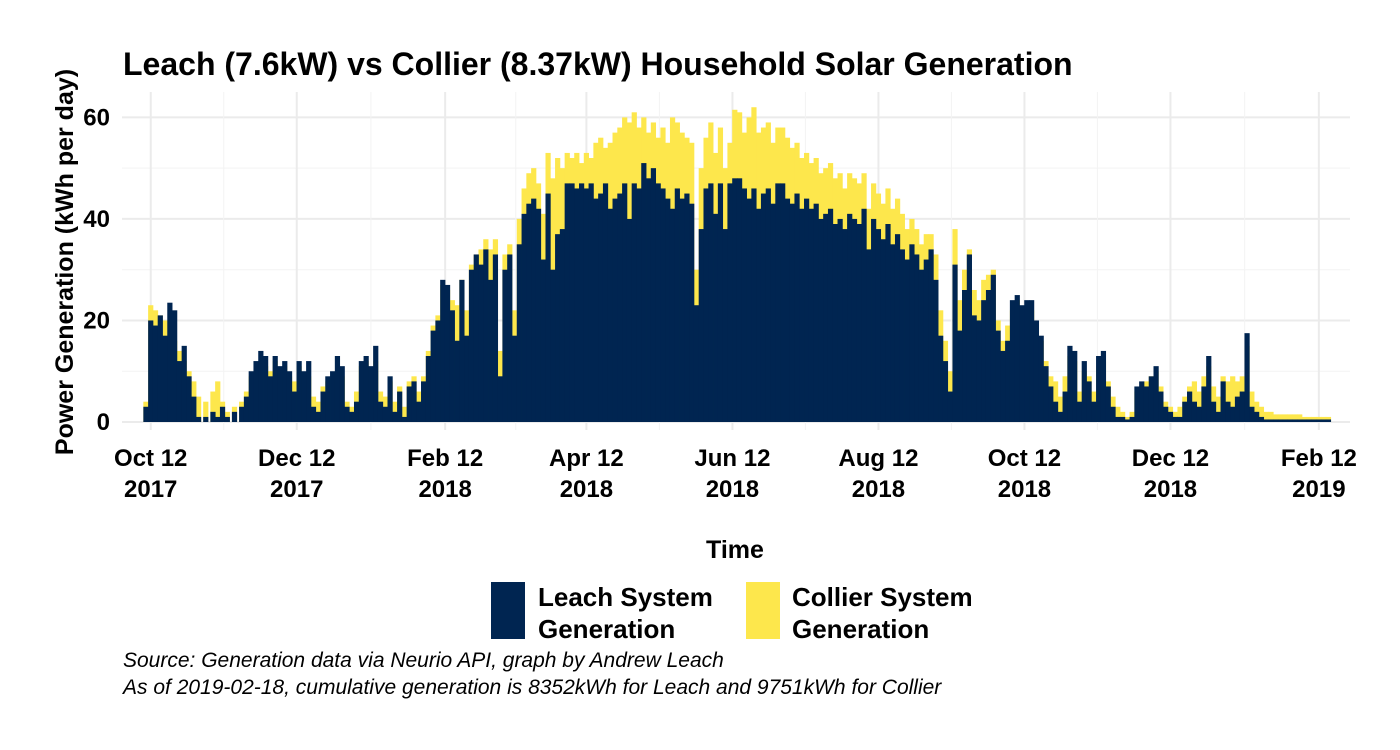 The width and height of the screenshot is (1400, 750). What do you see at coordinates (96, 219) in the screenshot?
I see `y-tick-label: 40` at bounding box center [96, 219].